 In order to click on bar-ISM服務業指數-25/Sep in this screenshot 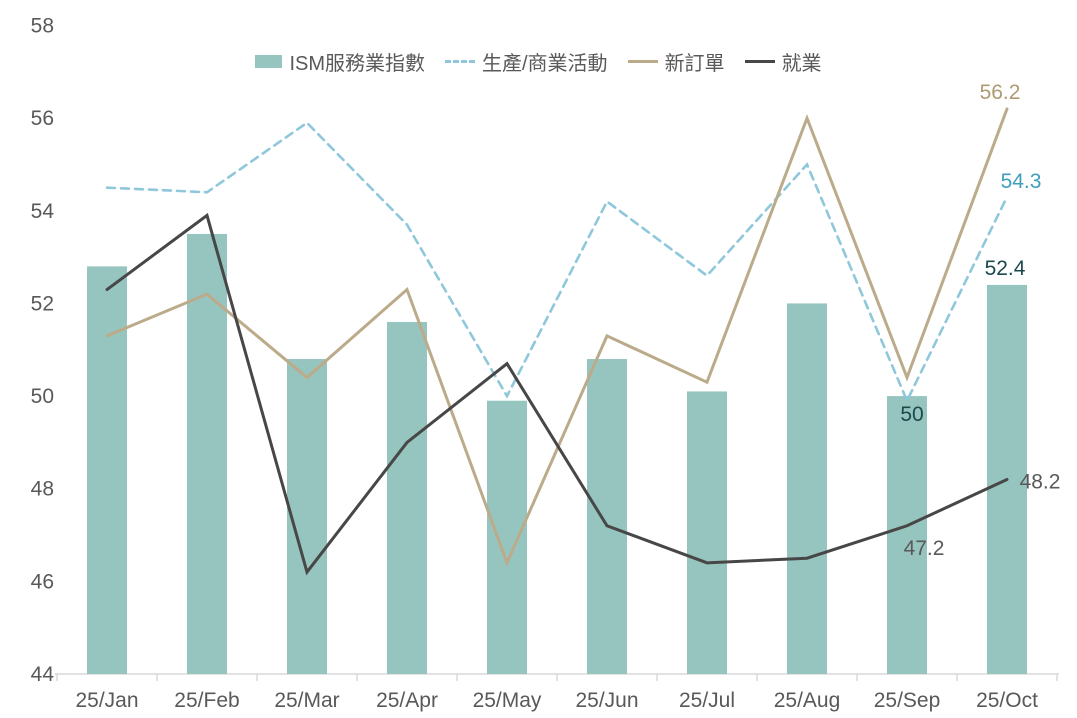, I will do `click(907, 535)`.